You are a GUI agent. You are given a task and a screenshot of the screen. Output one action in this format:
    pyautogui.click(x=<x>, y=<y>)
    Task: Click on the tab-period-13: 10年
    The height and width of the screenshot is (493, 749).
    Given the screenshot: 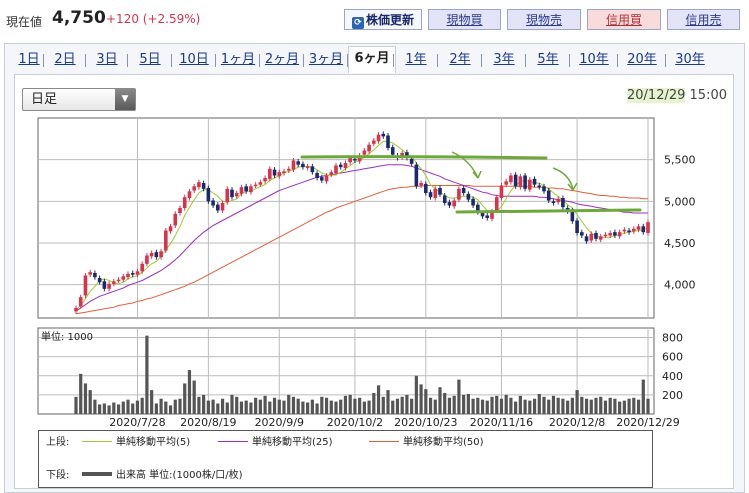 What is the action you would take?
    pyautogui.click(x=594, y=59)
    